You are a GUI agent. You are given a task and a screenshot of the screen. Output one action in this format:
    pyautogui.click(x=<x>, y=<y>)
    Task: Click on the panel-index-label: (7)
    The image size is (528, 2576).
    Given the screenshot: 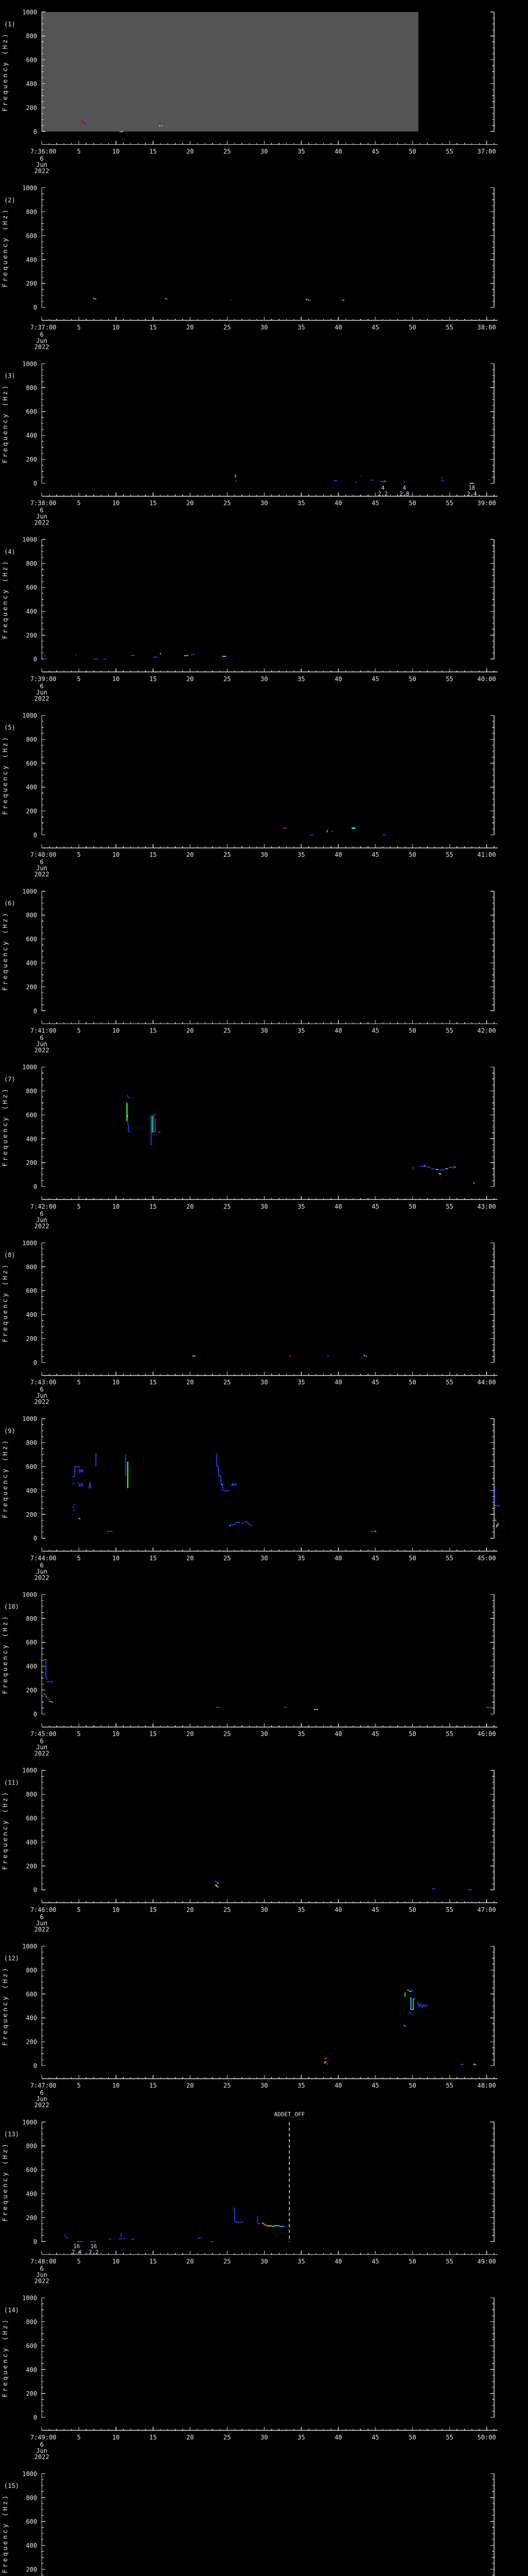 What is the action you would take?
    pyautogui.click(x=9, y=1079)
    